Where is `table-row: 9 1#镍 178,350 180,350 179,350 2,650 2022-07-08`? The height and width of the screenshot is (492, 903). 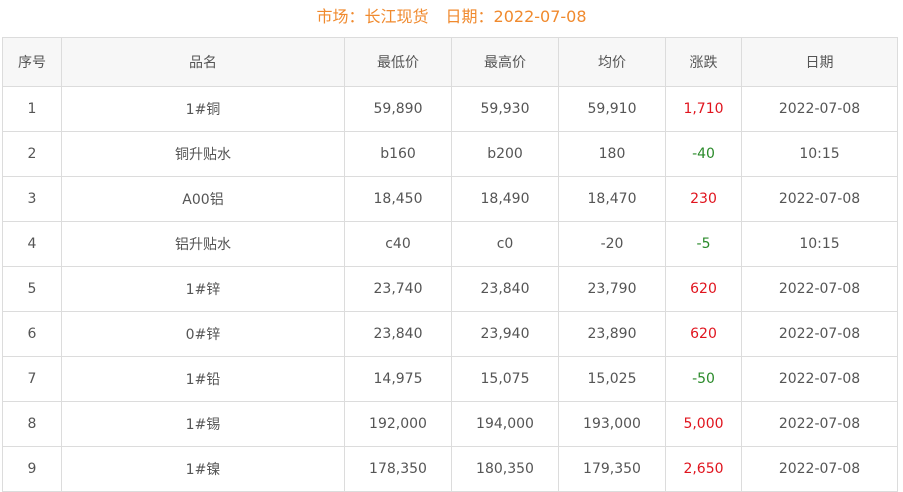
table-row: 9 1#镍 178,350 180,350 179,350 2,650 2022-07-08 is located at coordinates (450, 469).